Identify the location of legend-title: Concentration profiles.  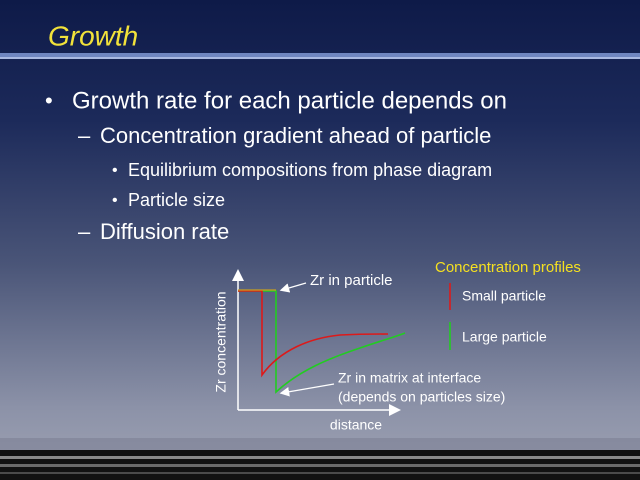
(508, 267).